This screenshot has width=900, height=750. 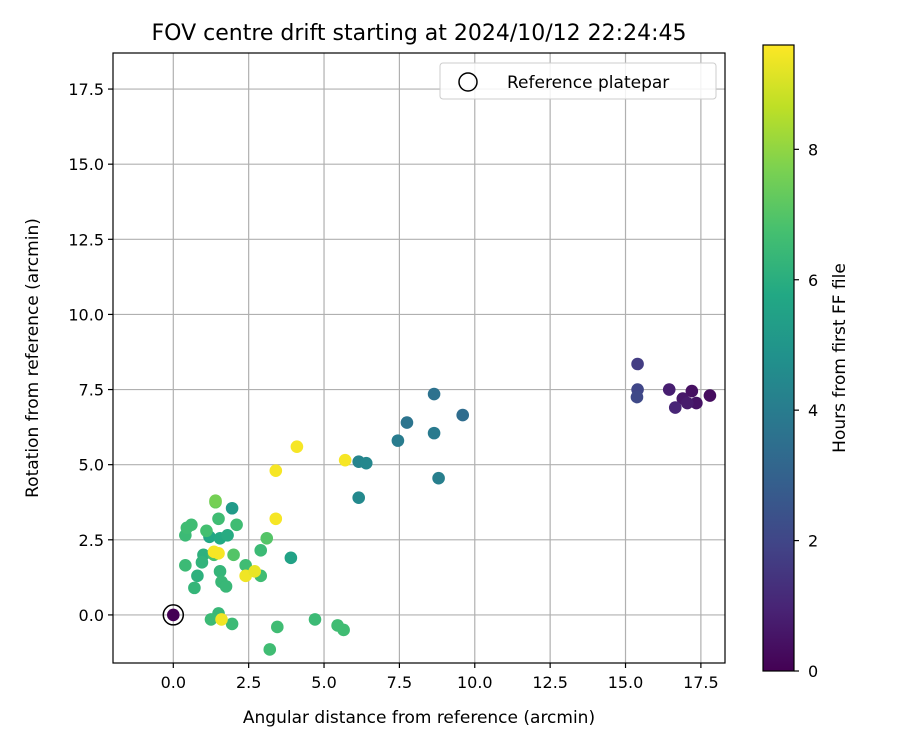 I want to click on colorbar-frame, so click(x=778, y=358).